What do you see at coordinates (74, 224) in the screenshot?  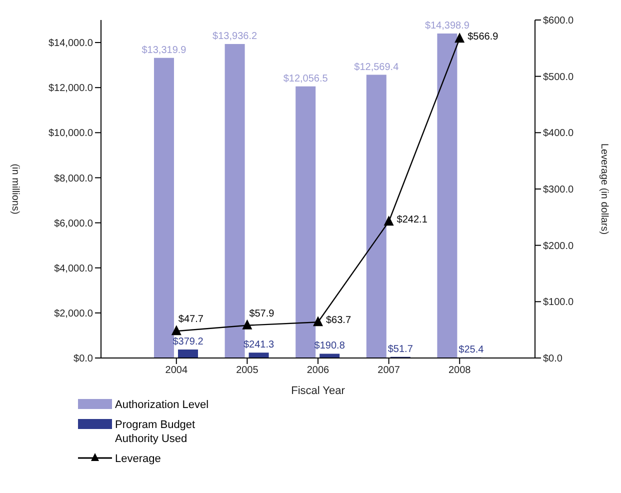 I see `y-tick-label: $6,000.0` at bounding box center [74, 224].